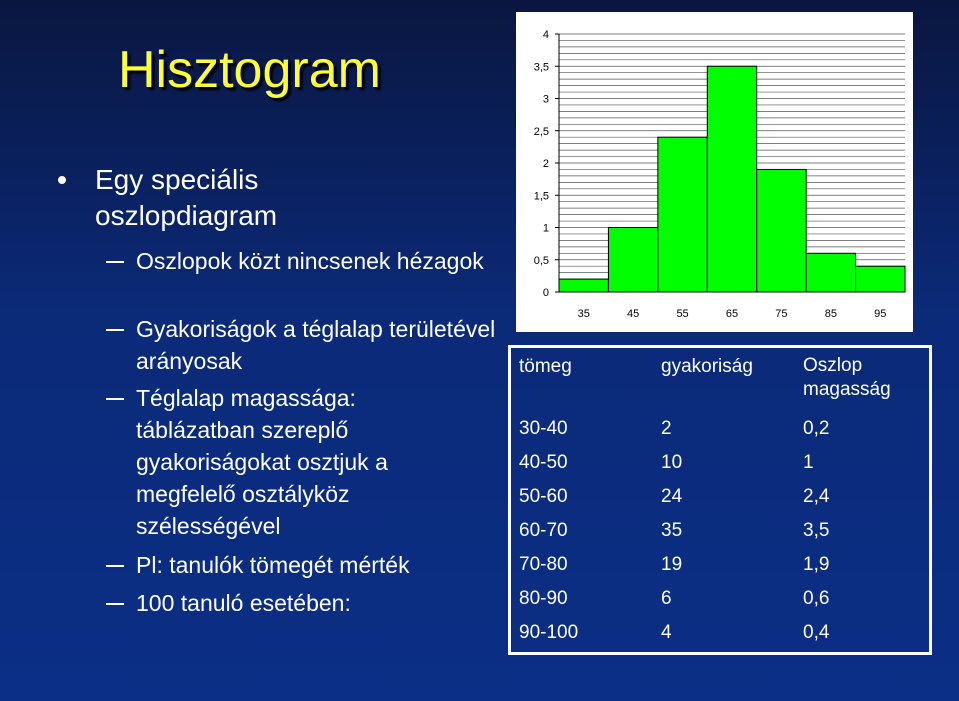 The image size is (959, 701). I want to click on table-cell: 0,6, so click(816, 598).